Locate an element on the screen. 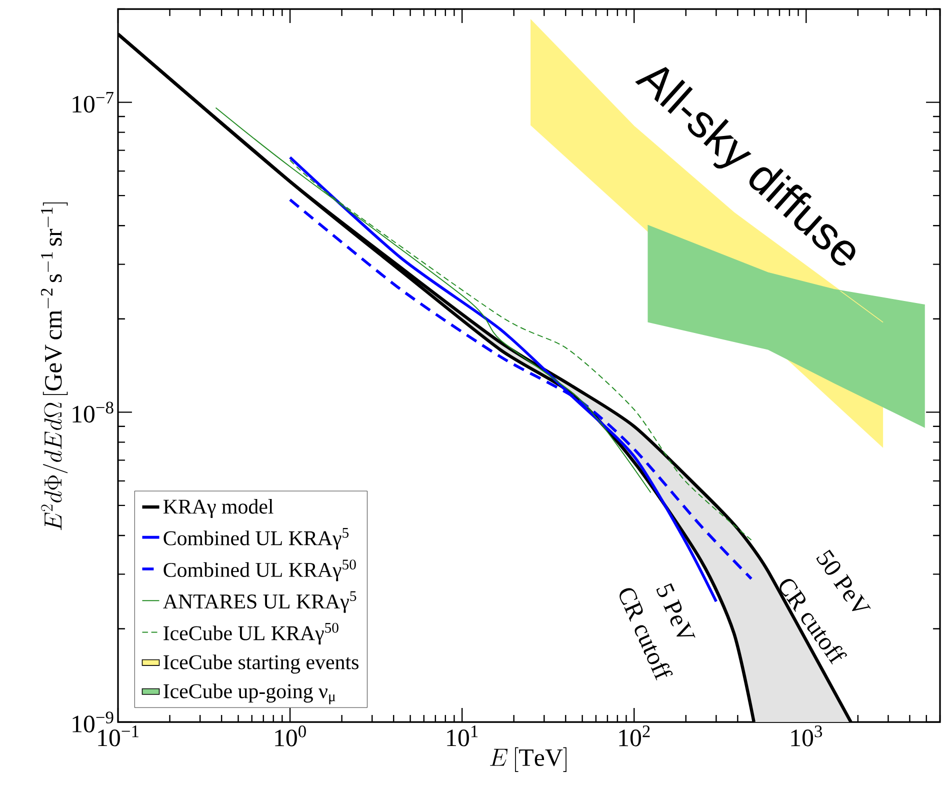  x-axis-title: $E\,[\mathrm{TeV}]$ is located at coordinates (528, 759).